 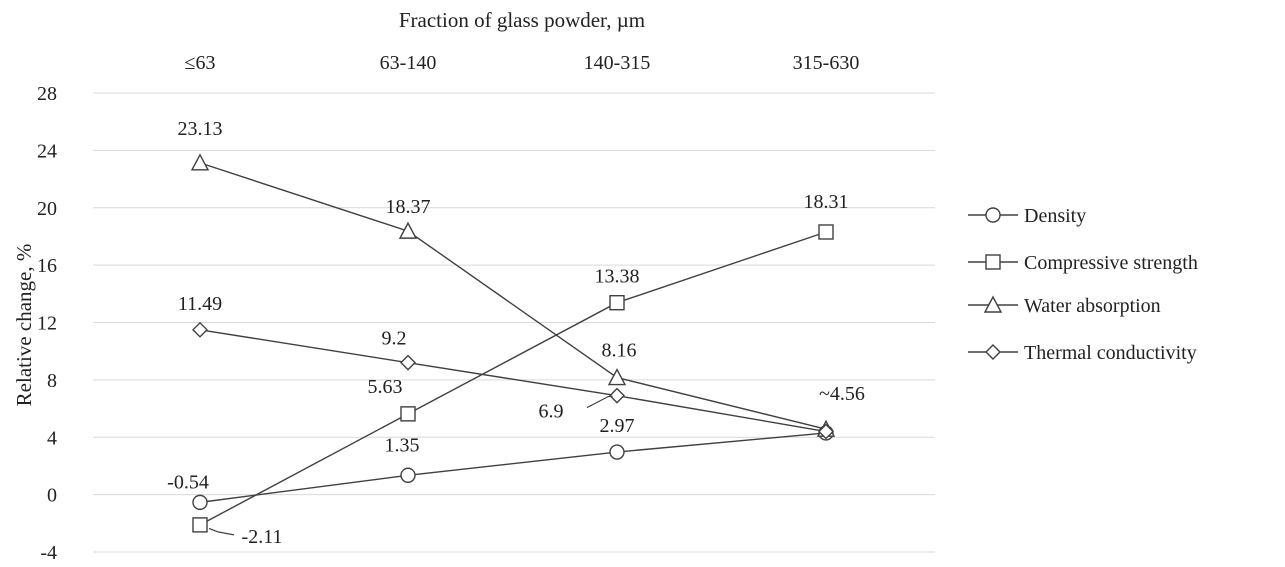 What do you see at coordinates (826, 202) in the screenshot?
I see `data-label: 18.31` at bounding box center [826, 202].